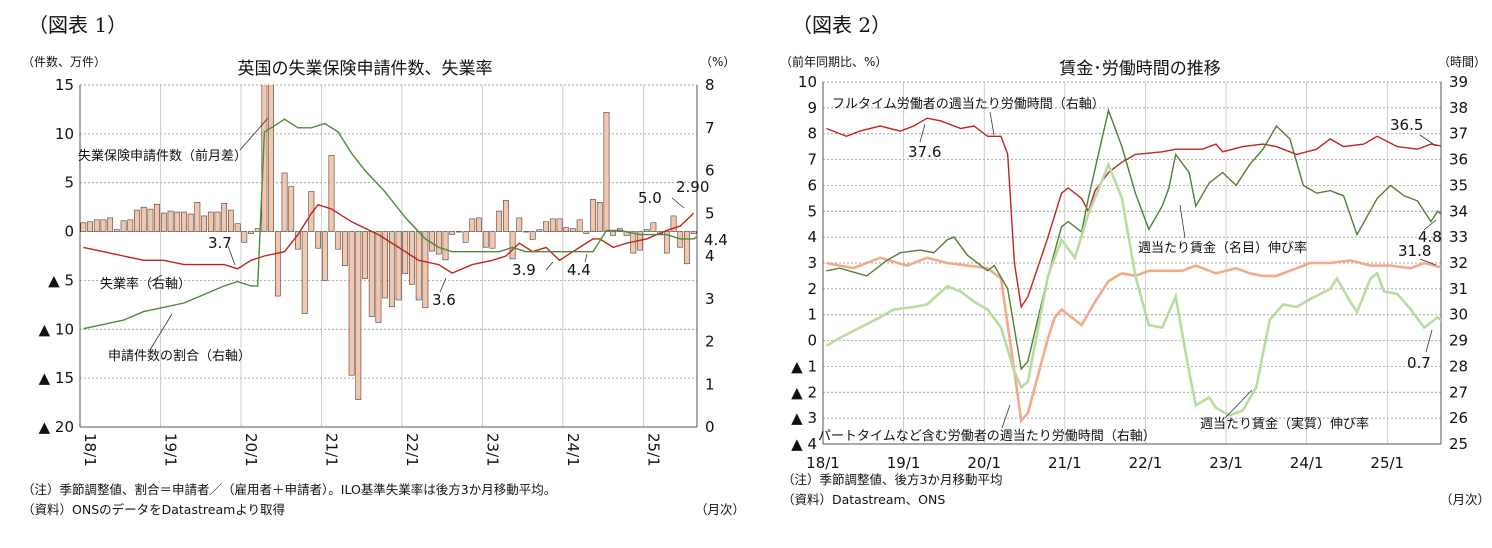 This screenshot has height=548, width=1492. I want to click on left-tick-label: ▲ 3, so click(804, 418).